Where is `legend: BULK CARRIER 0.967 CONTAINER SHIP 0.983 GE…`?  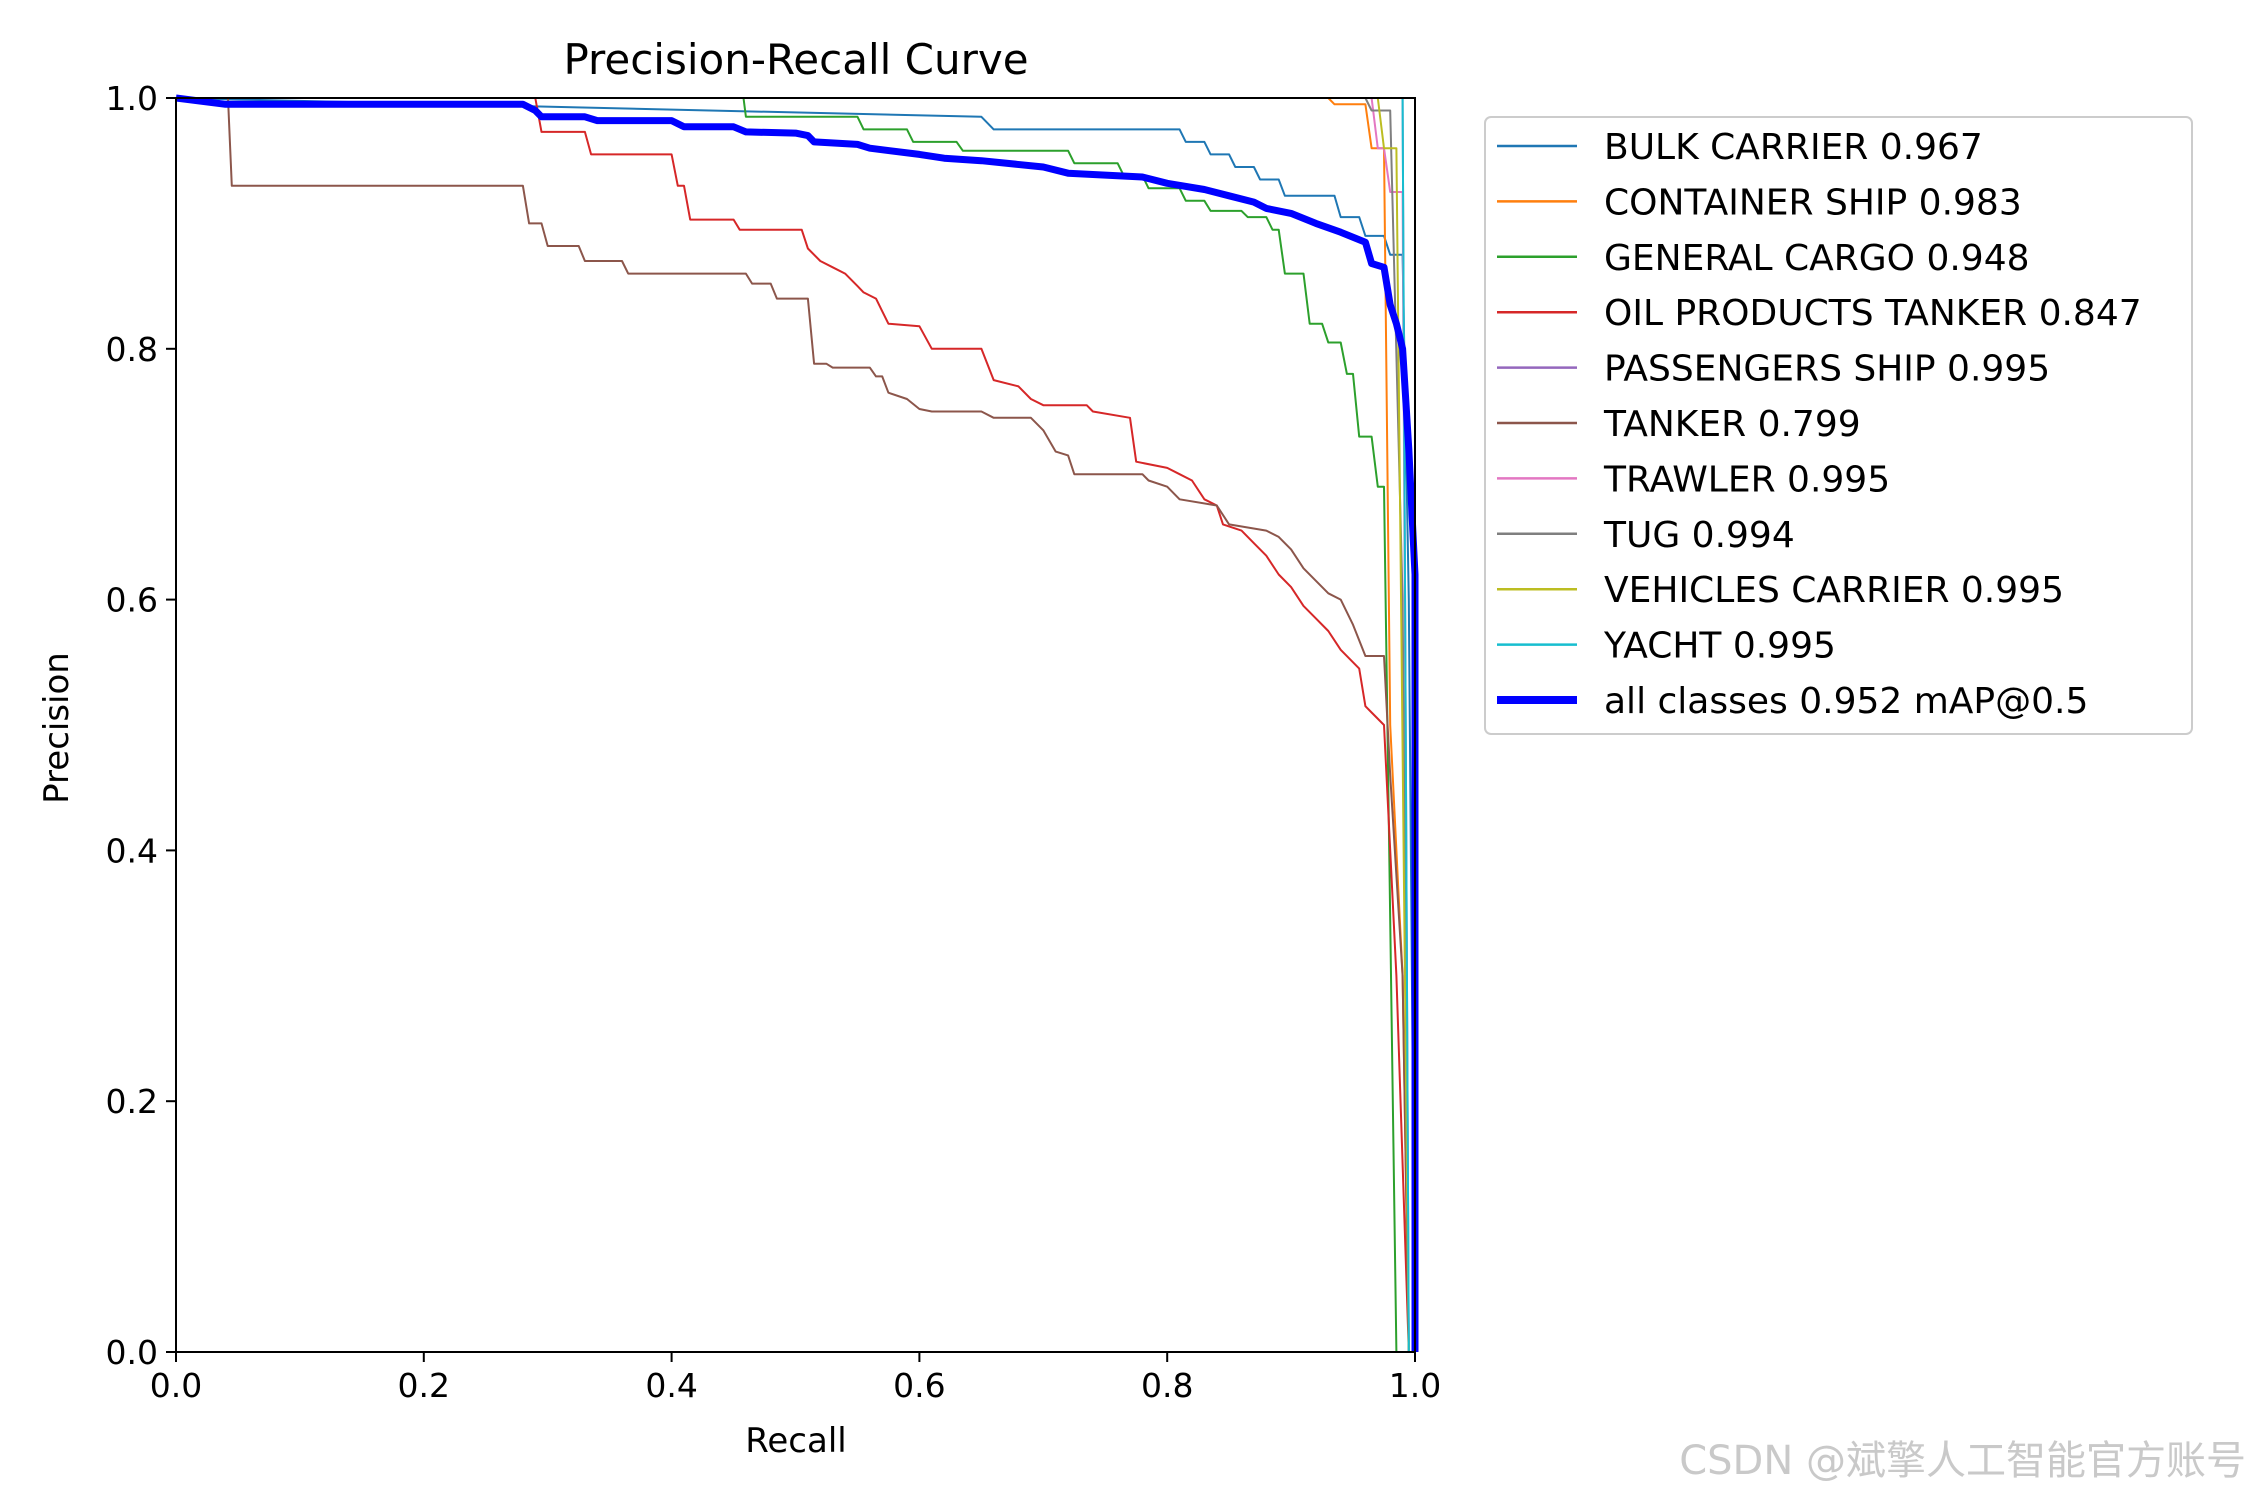
legend: BULK CARRIER 0.967 CONTAINER SHIP 0.983 GE… is located at coordinates (1838, 425).